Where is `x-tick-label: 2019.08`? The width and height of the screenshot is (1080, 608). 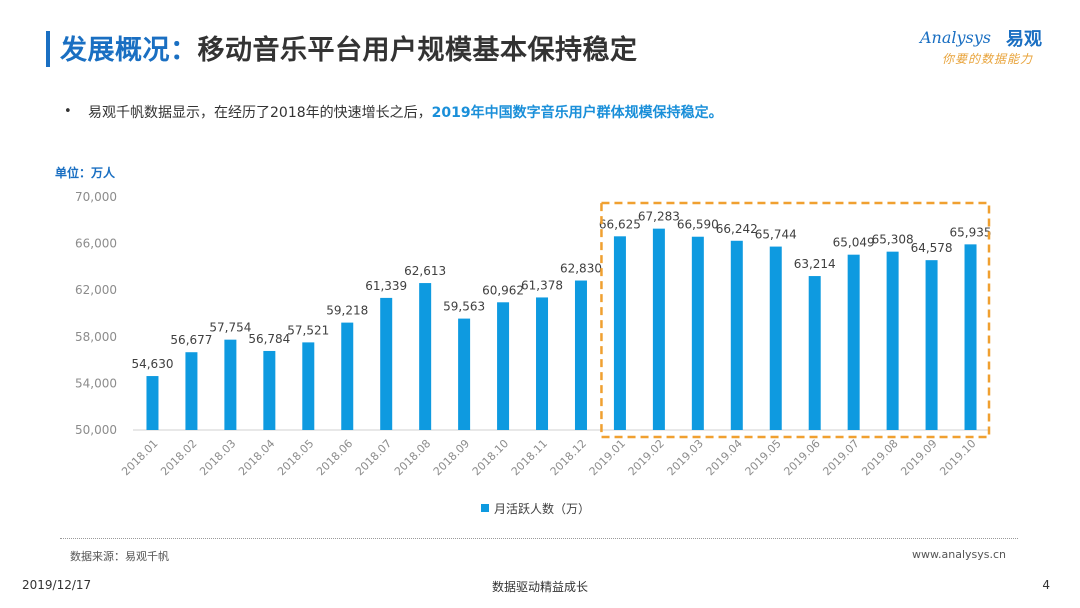 x-tick-label: 2019.08 is located at coordinates (879, 457).